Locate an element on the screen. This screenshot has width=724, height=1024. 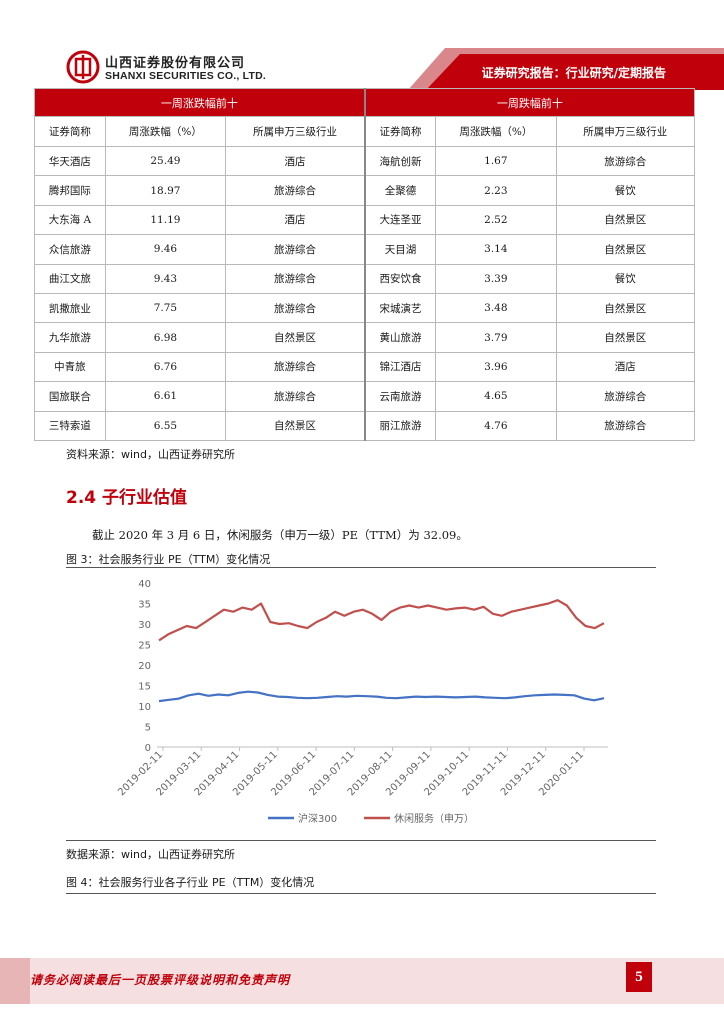
table-cell: 天目湖 is located at coordinates (400, 249).